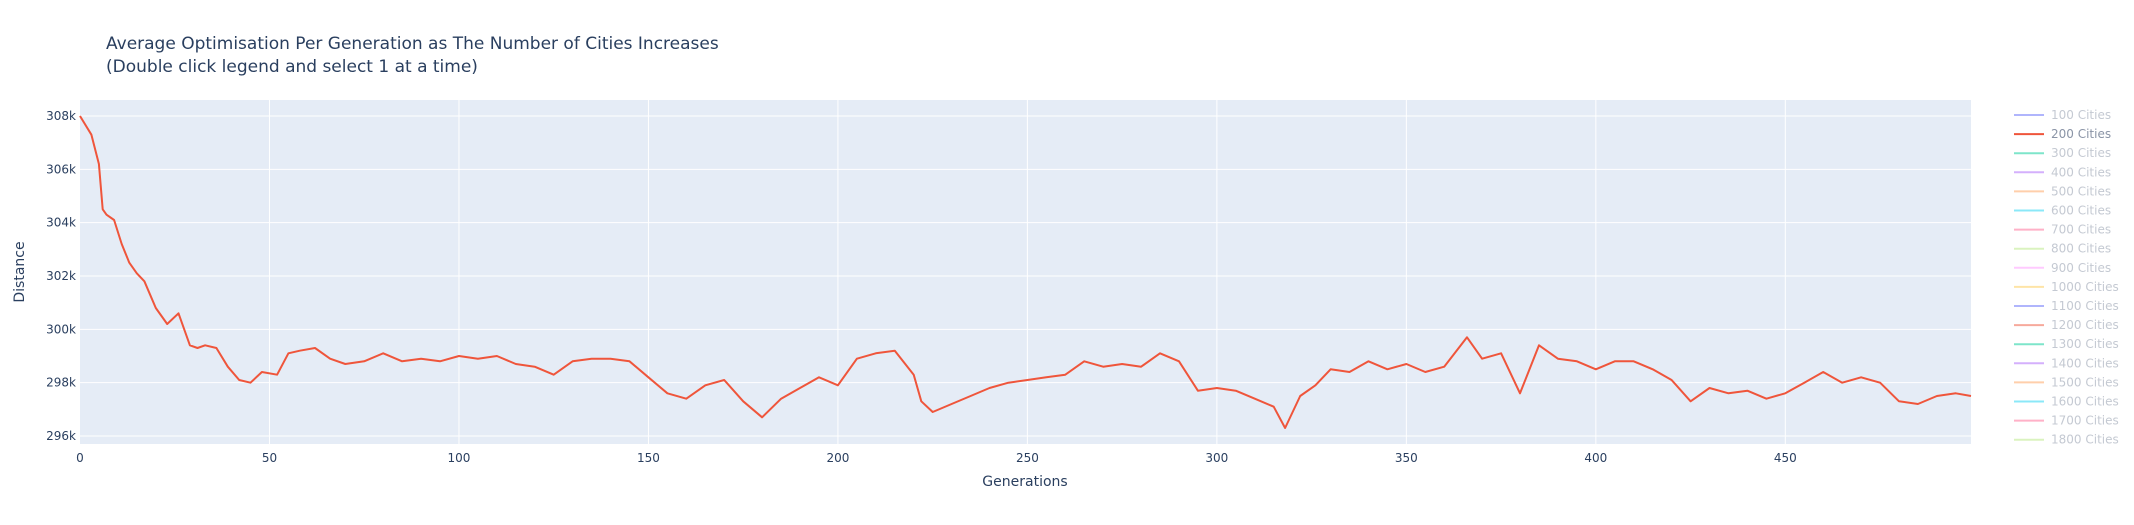  Describe the element at coordinates (2081, 230) in the screenshot. I see `legend-label: 700 Cities` at that location.